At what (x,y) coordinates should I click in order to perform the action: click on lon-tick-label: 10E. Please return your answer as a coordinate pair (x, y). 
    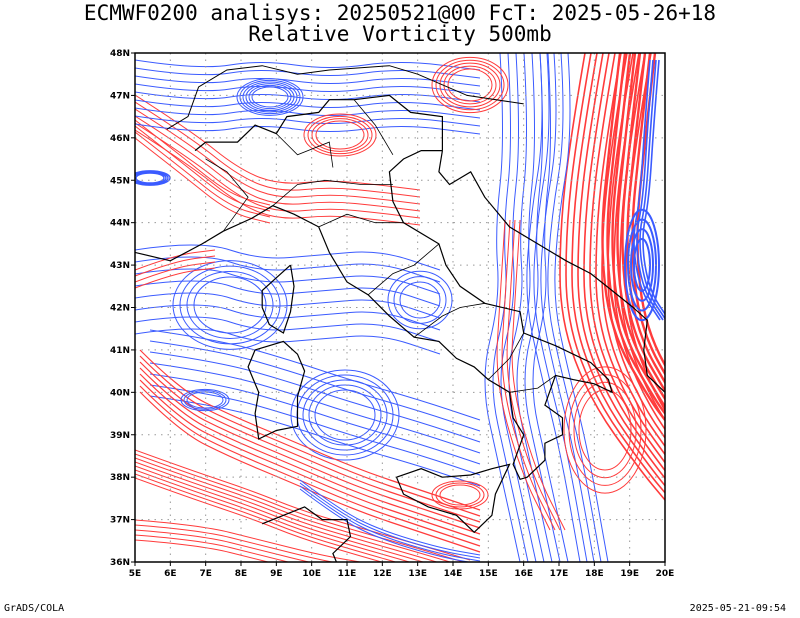
    Looking at the image, I should click on (311, 574).